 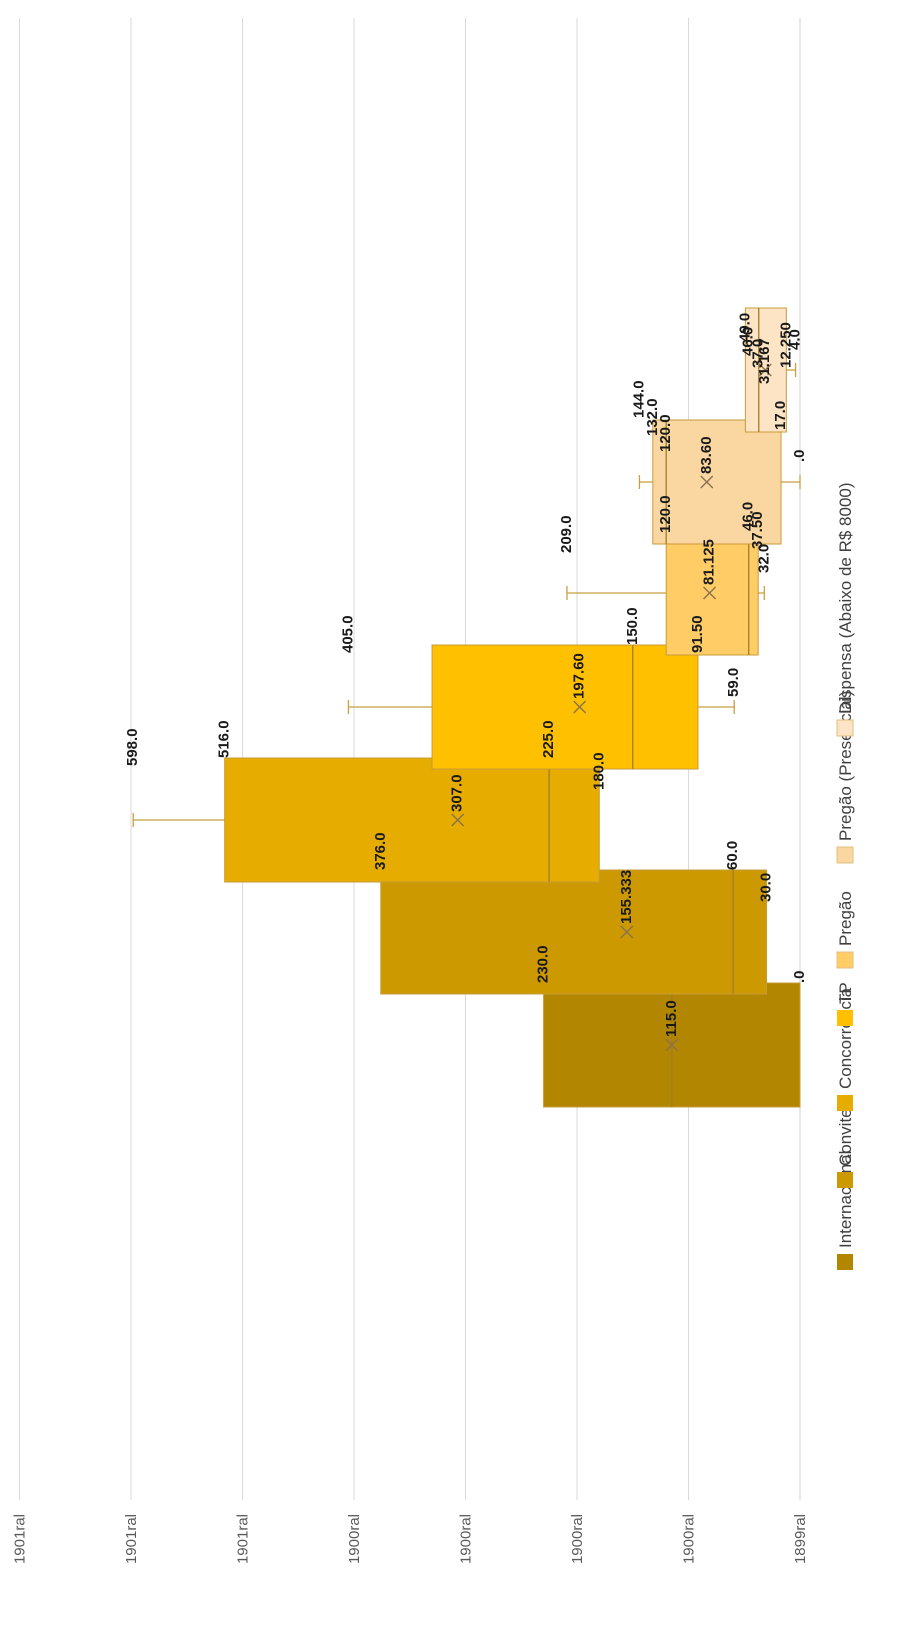 I want to click on data-label: 32.0, so click(x=763, y=558).